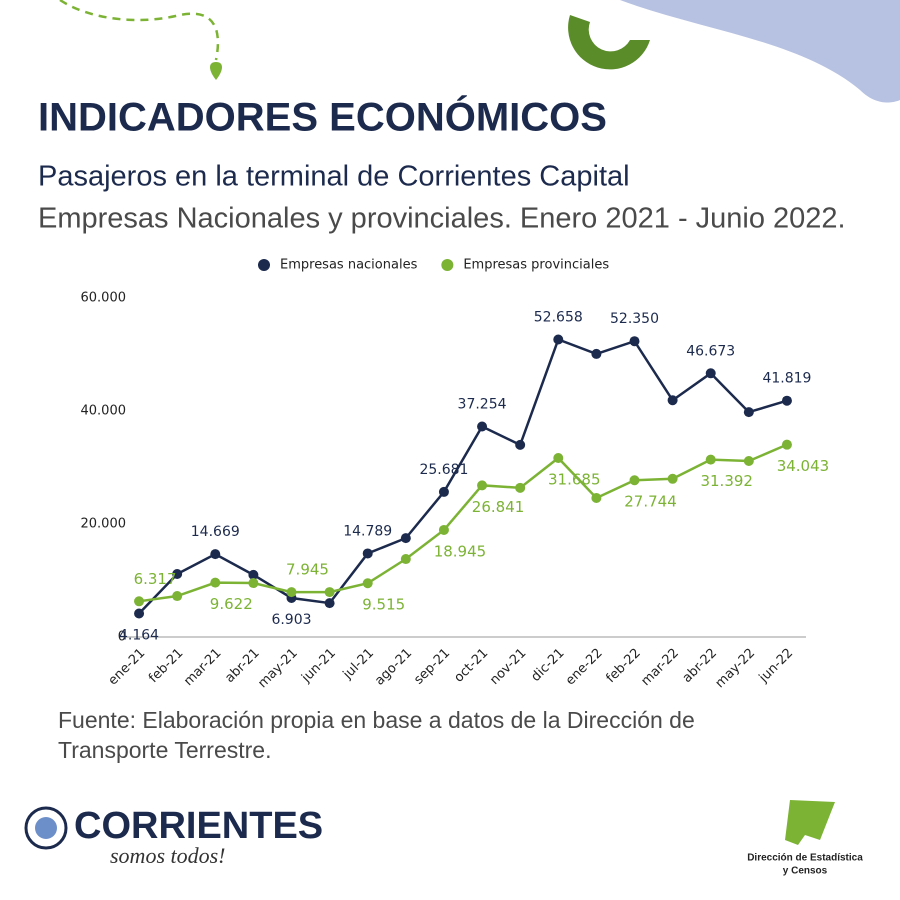 The height and width of the screenshot is (900, 900). Describe the element at coordinates (231, 604) in the screenshot. I see `data-label: 9.622` at that location.